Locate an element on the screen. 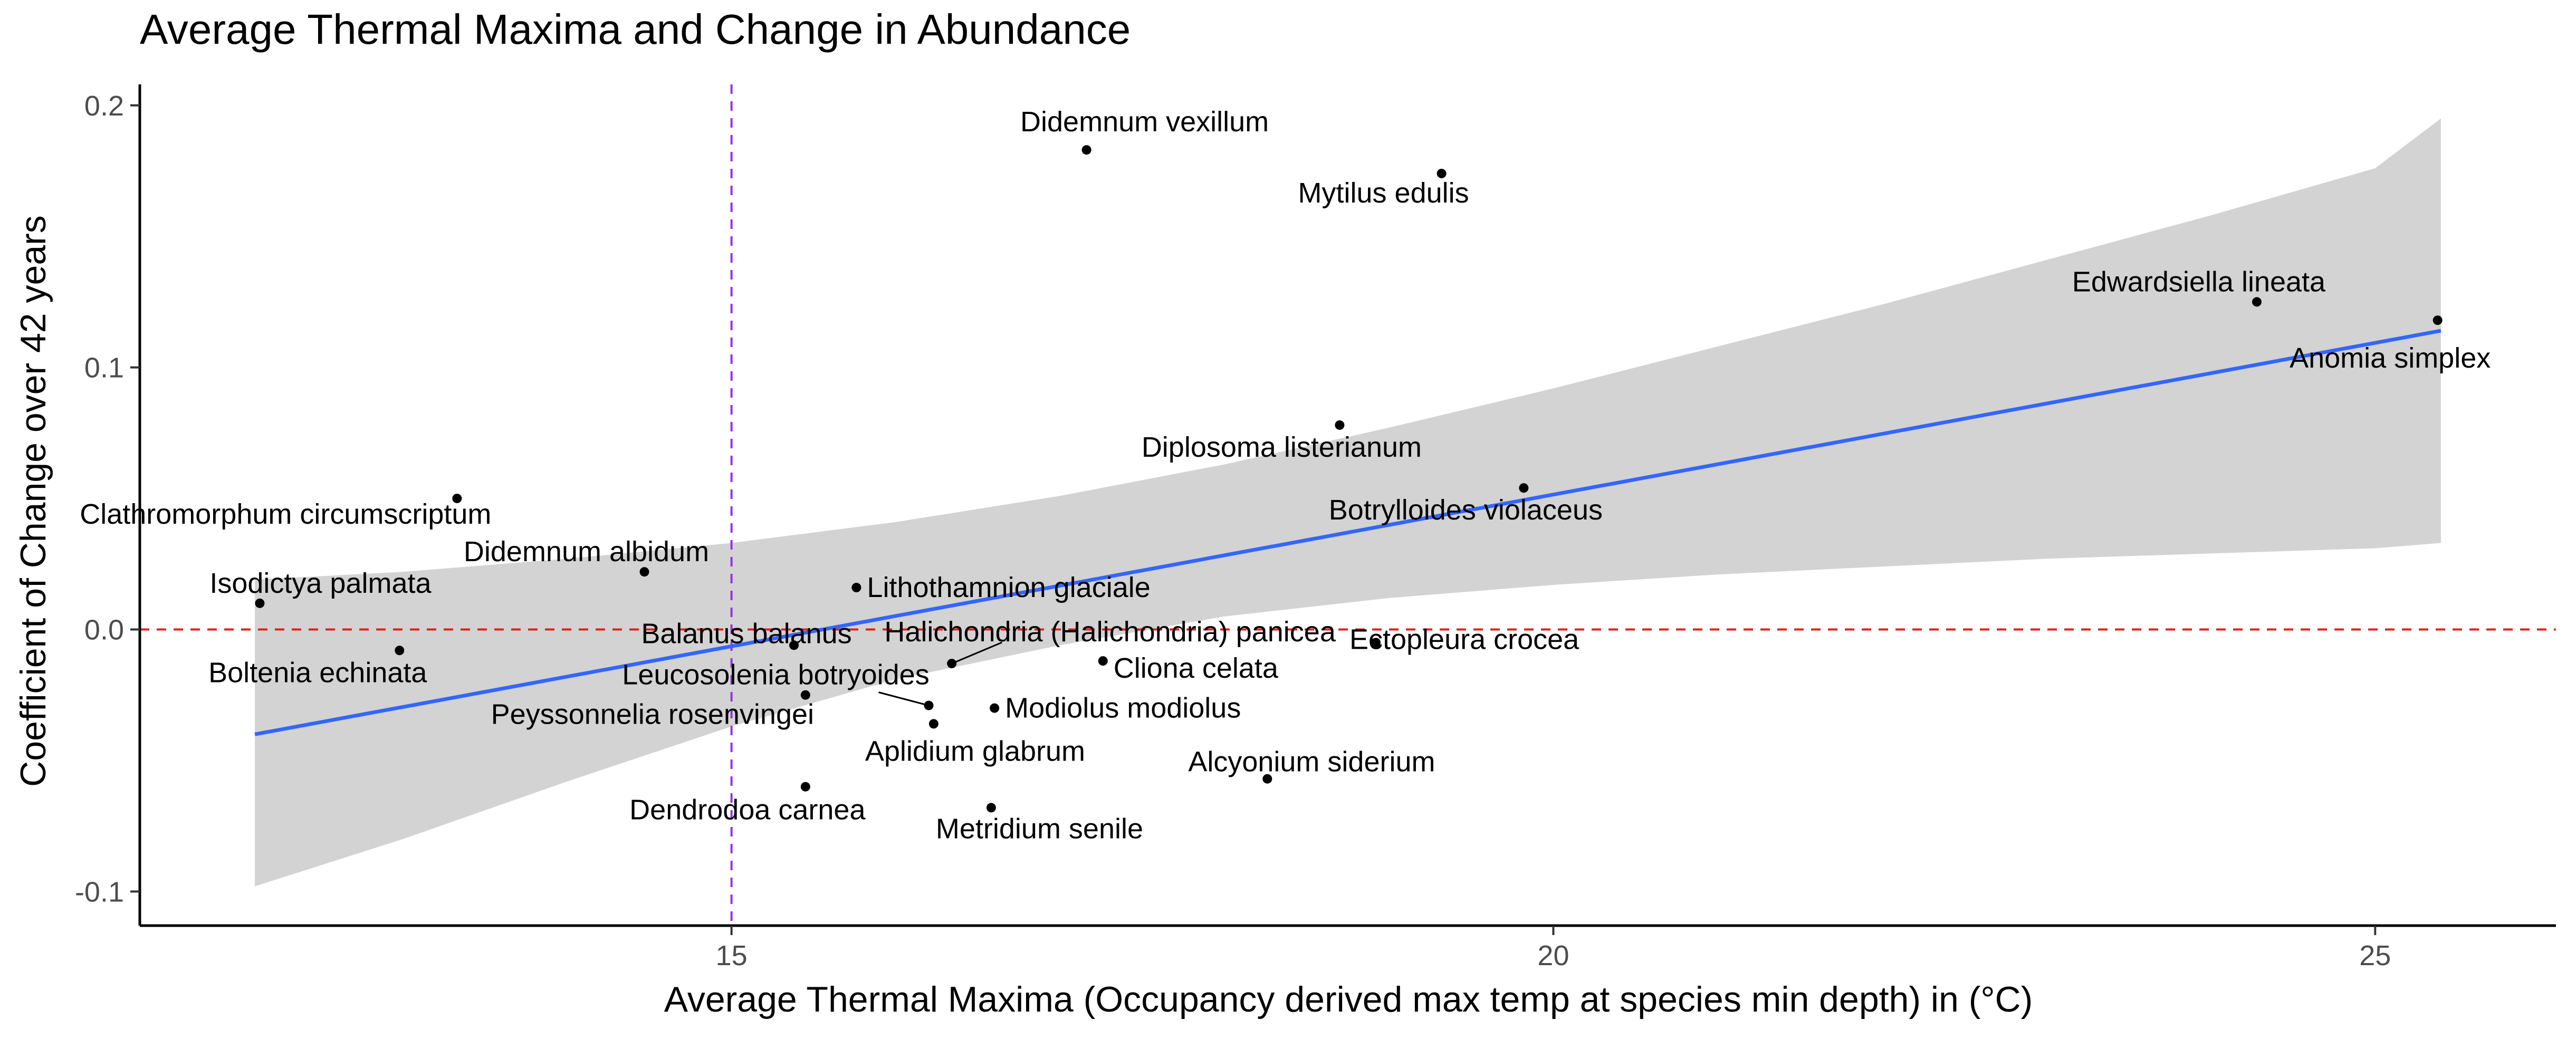 Image resolution: width=2576 pixels, height=1039 pixels. x-tick-label: 15 is located at coordinates (732, 955).